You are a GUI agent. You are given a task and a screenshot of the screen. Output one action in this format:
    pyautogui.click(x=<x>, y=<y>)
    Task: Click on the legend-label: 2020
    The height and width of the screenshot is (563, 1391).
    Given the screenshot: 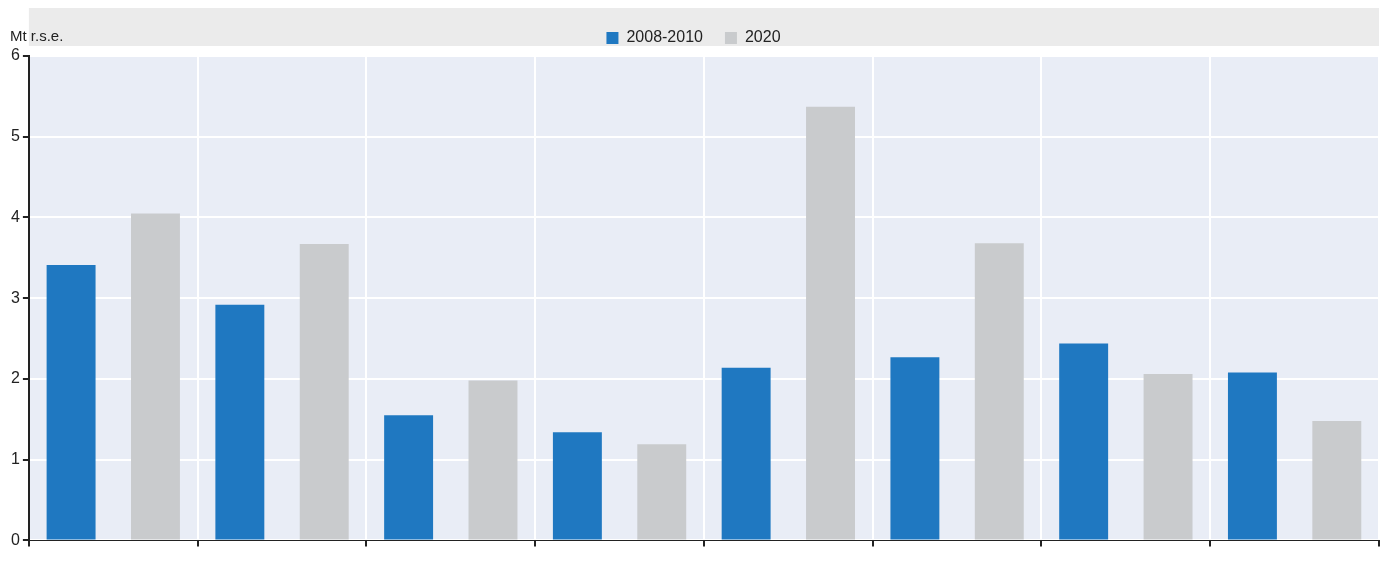 What is the action you would take?
    pyautogui.click(x=762, y=37)
    